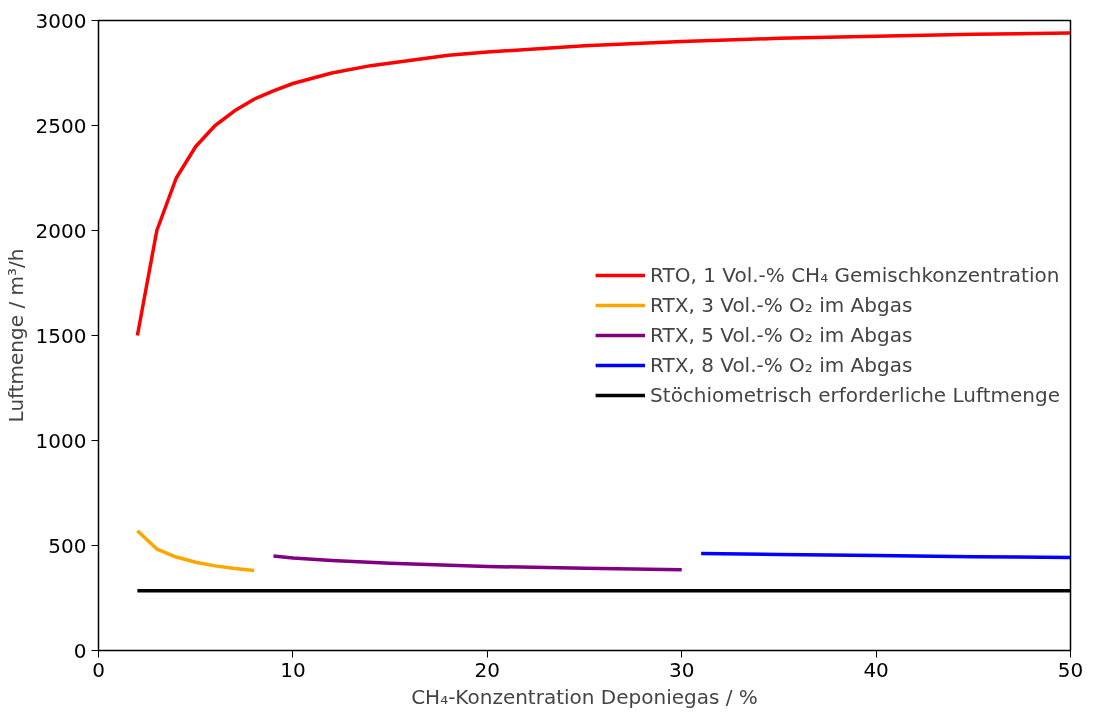  Describe the element at coordinates (781, 365) in the screenshot. I see `legend-label: RTX, 8 Vol.-% O₂ im Abgas` at that location.